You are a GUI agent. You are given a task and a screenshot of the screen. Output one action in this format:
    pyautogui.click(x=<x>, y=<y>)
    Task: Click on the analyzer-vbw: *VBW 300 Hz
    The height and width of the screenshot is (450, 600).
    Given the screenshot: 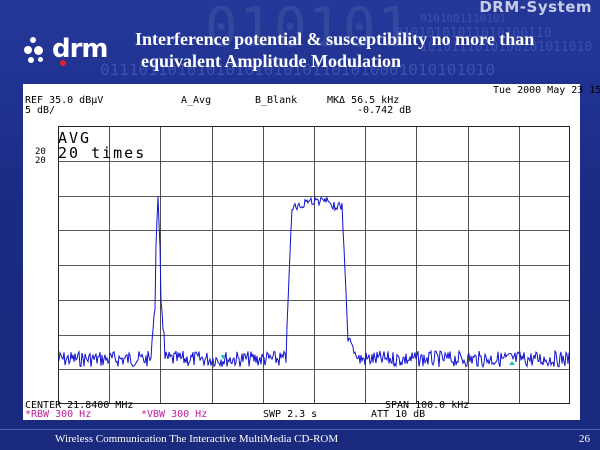 What is the action you would take?
    pyautogui.click(x=174, y=414)
    